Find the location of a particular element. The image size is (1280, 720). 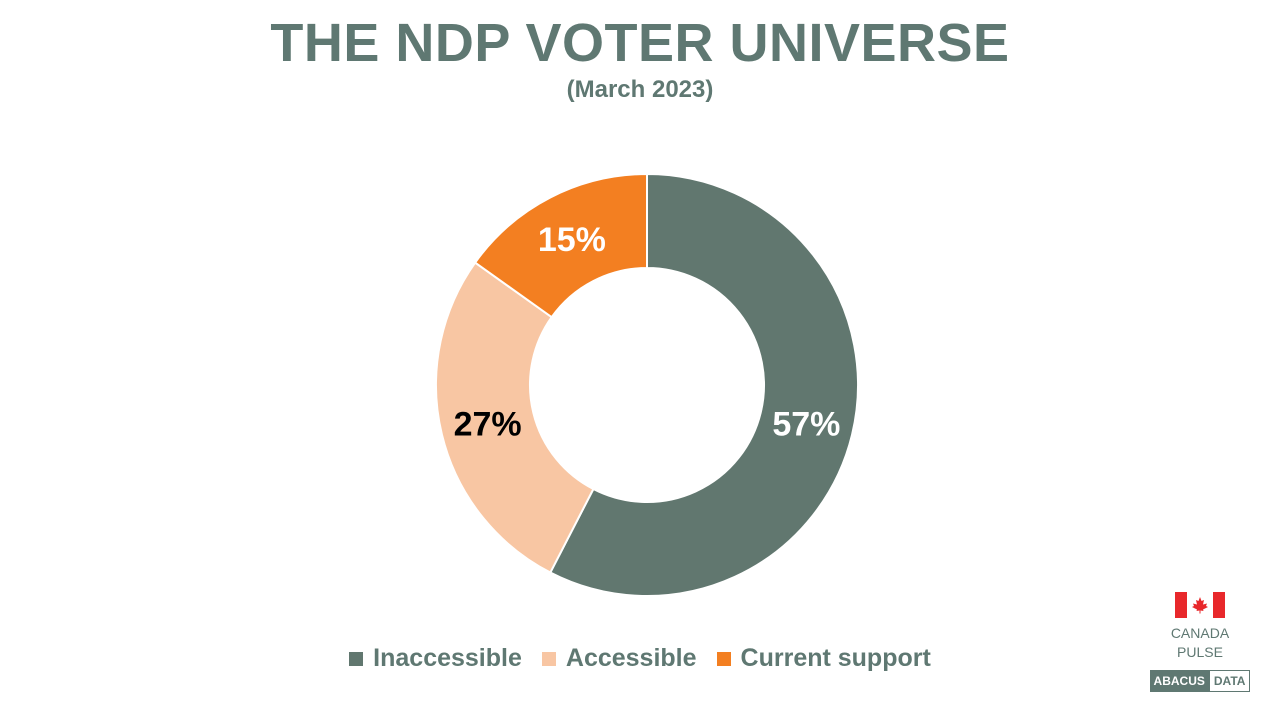

legend-label-accessible: Accessible is located at coordinates (631, 658).